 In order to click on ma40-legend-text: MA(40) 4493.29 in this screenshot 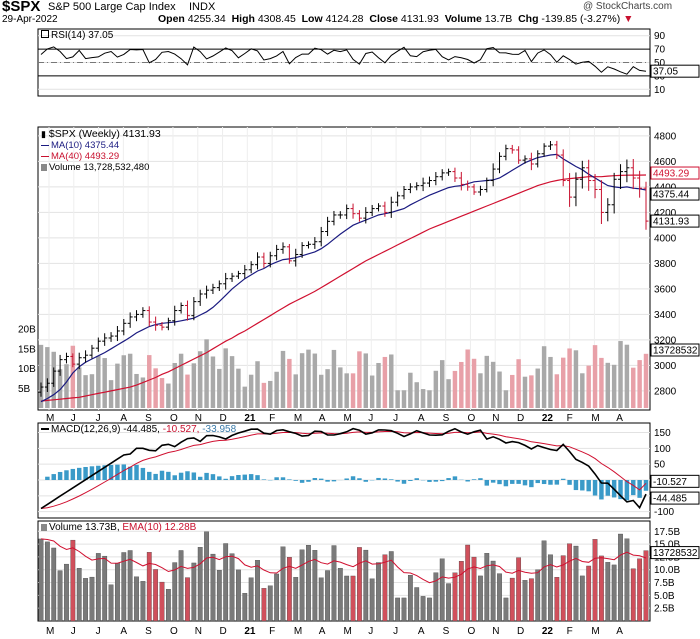, I will do `click(85, 156)`.